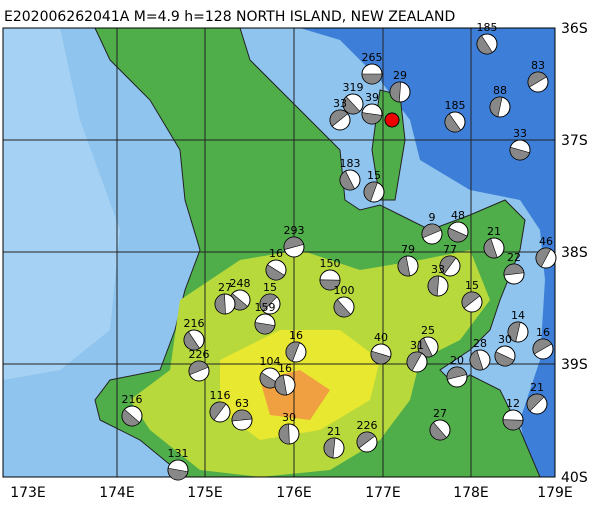 The image size is (600, 505). I want to click on shelf, so click(61, 204).